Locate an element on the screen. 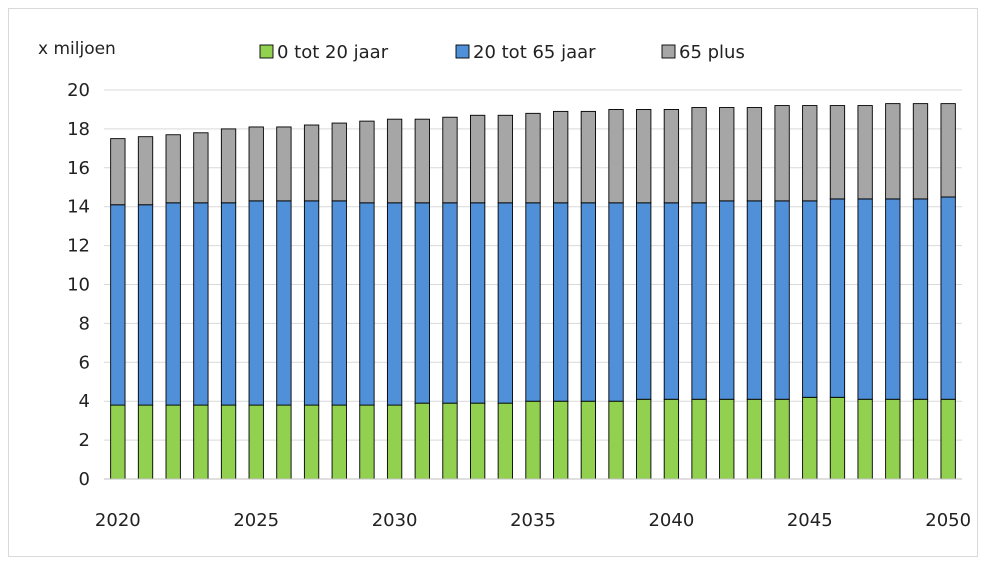 The height and width of the screenshot is (565, 986). x-tick-label: 2035 is located at coordinates (533, 520).